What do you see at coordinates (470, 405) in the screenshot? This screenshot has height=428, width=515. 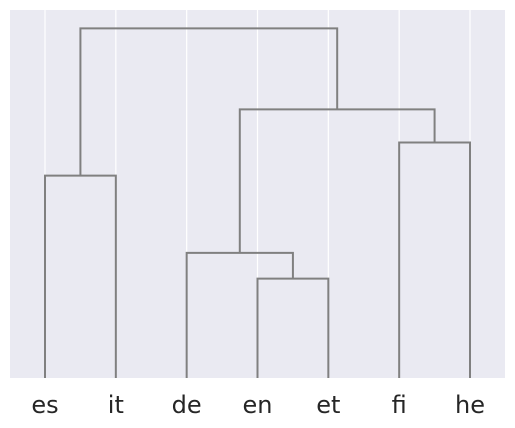 I see `x-tick-label: he` at bounding box center [470, 405].